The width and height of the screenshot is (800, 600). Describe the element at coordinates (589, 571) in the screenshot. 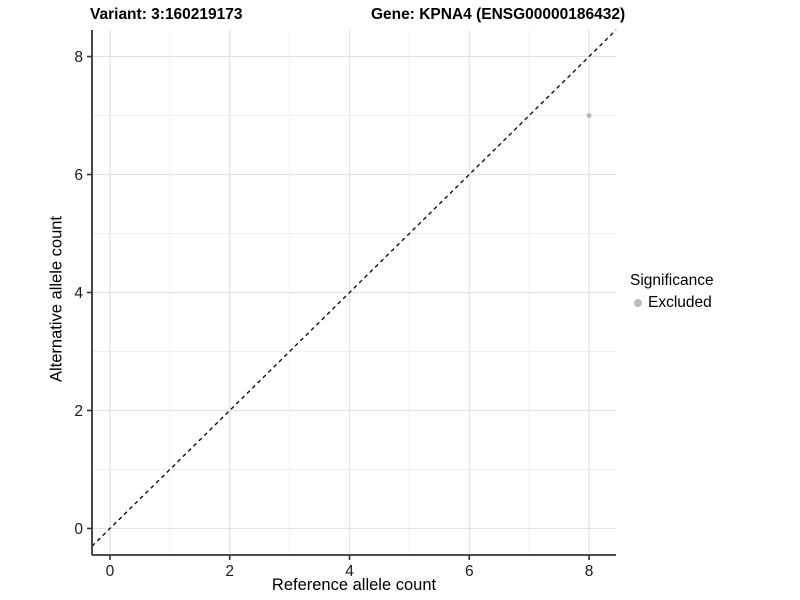

I see `x-tick-label: 8` at that location.